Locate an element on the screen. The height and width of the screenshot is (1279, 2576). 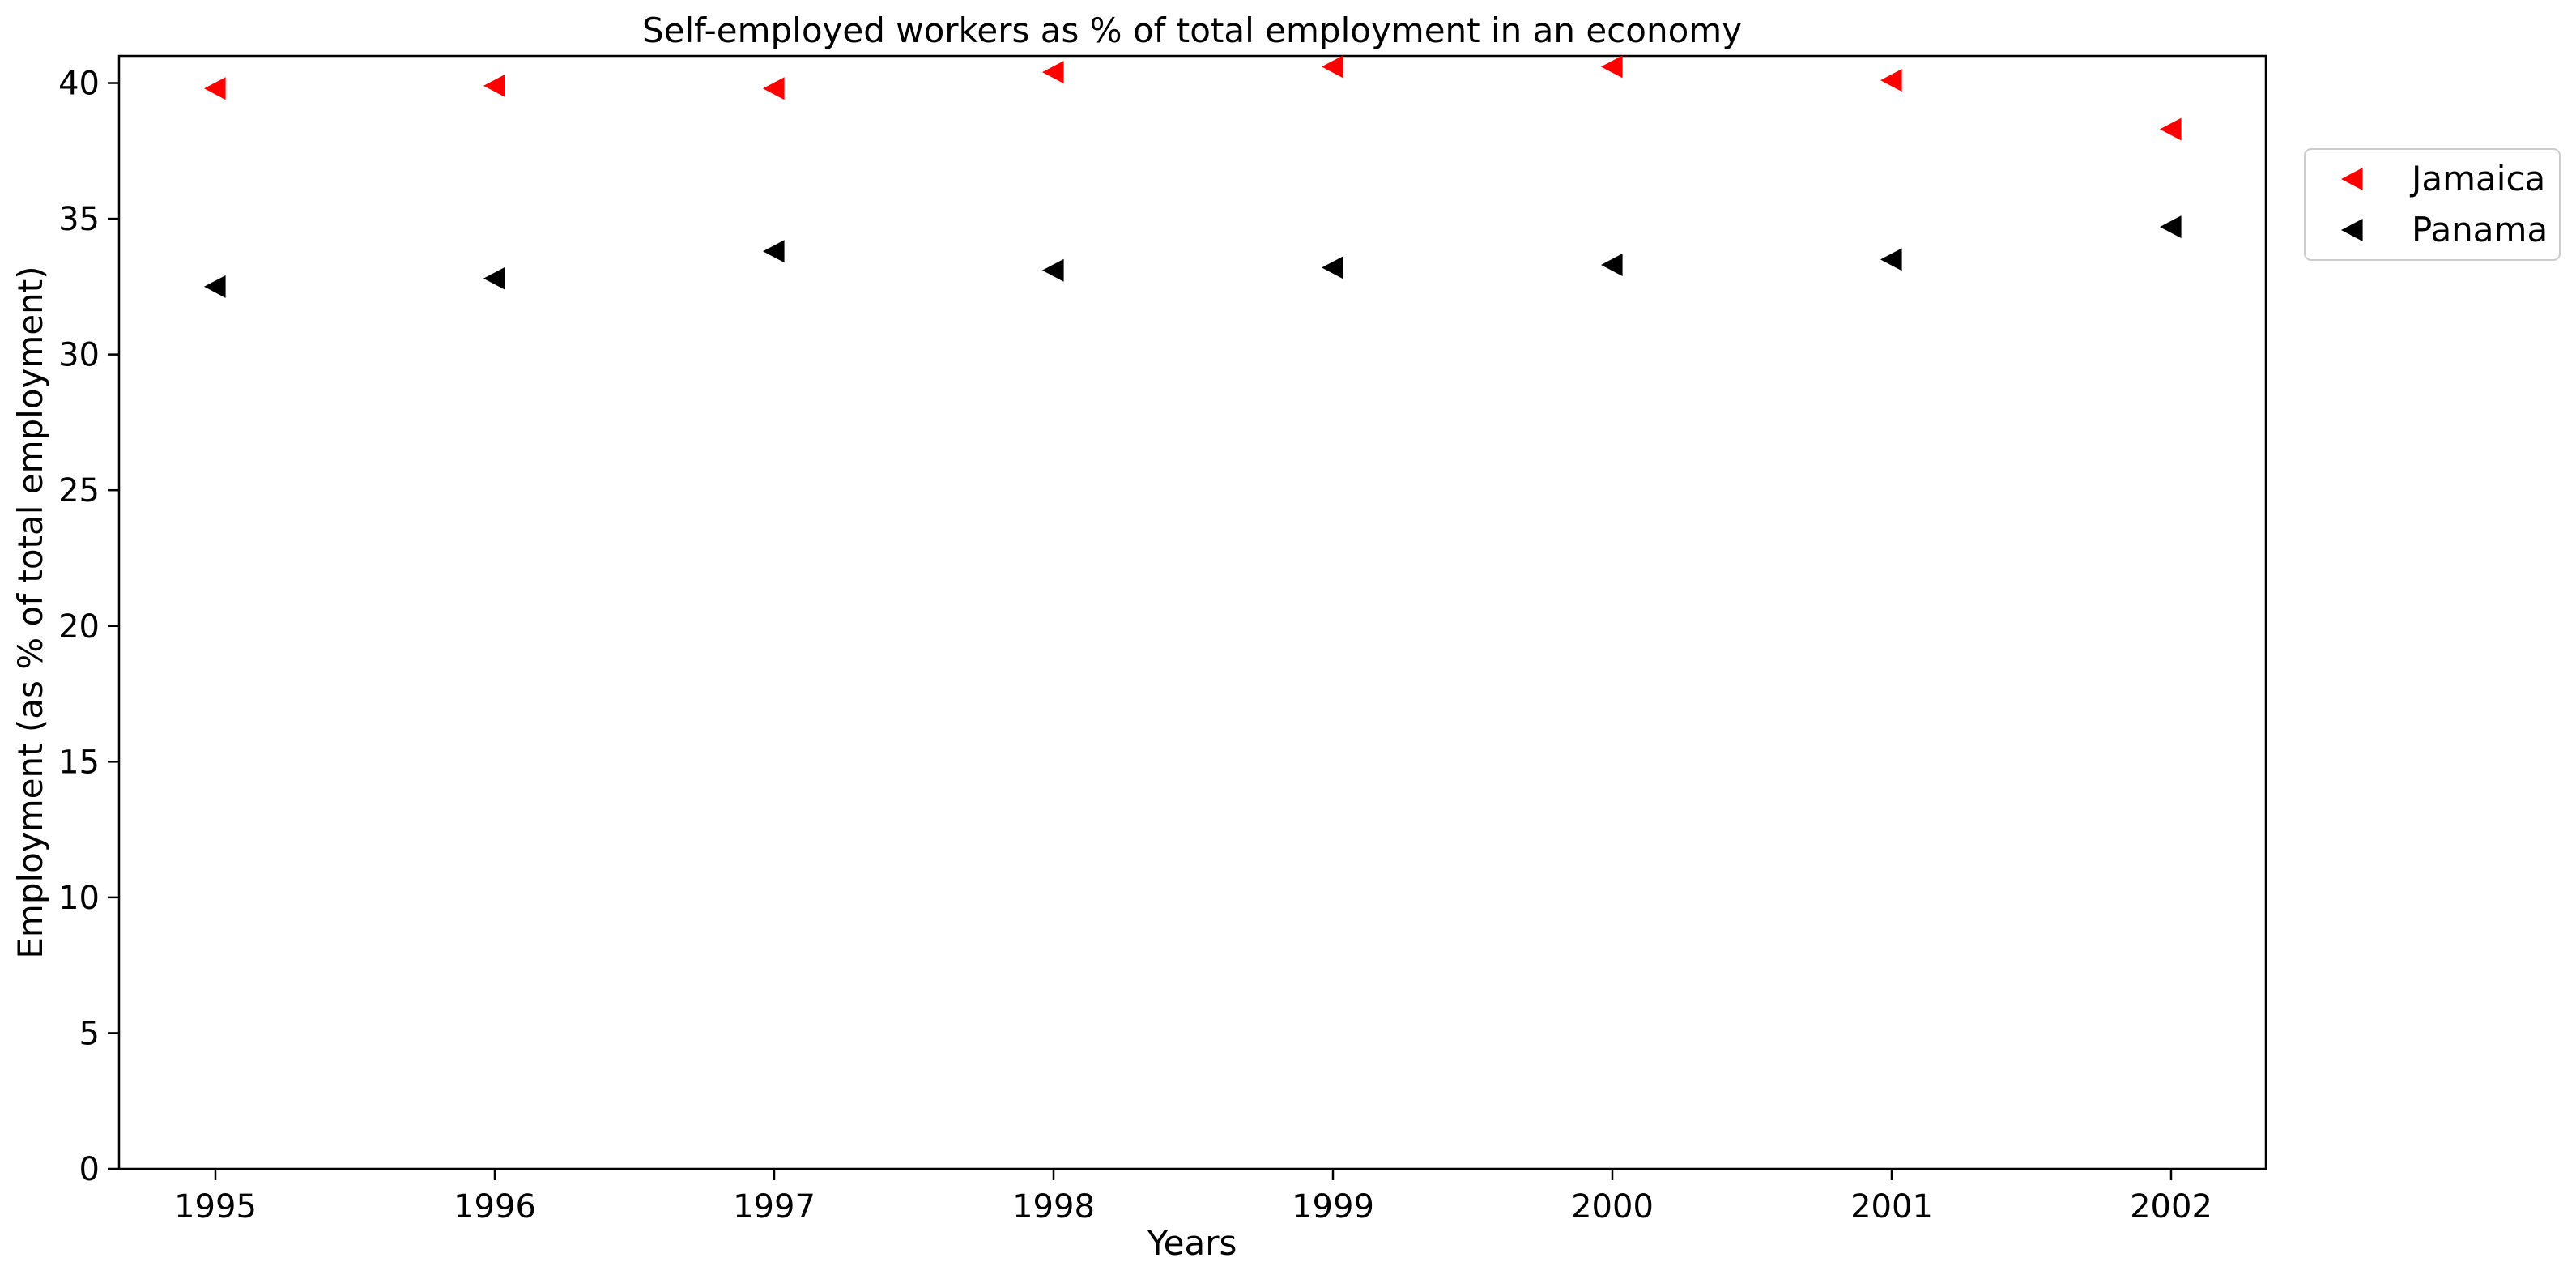
y-tick-label: 25 is located at coordinates (79, 490).